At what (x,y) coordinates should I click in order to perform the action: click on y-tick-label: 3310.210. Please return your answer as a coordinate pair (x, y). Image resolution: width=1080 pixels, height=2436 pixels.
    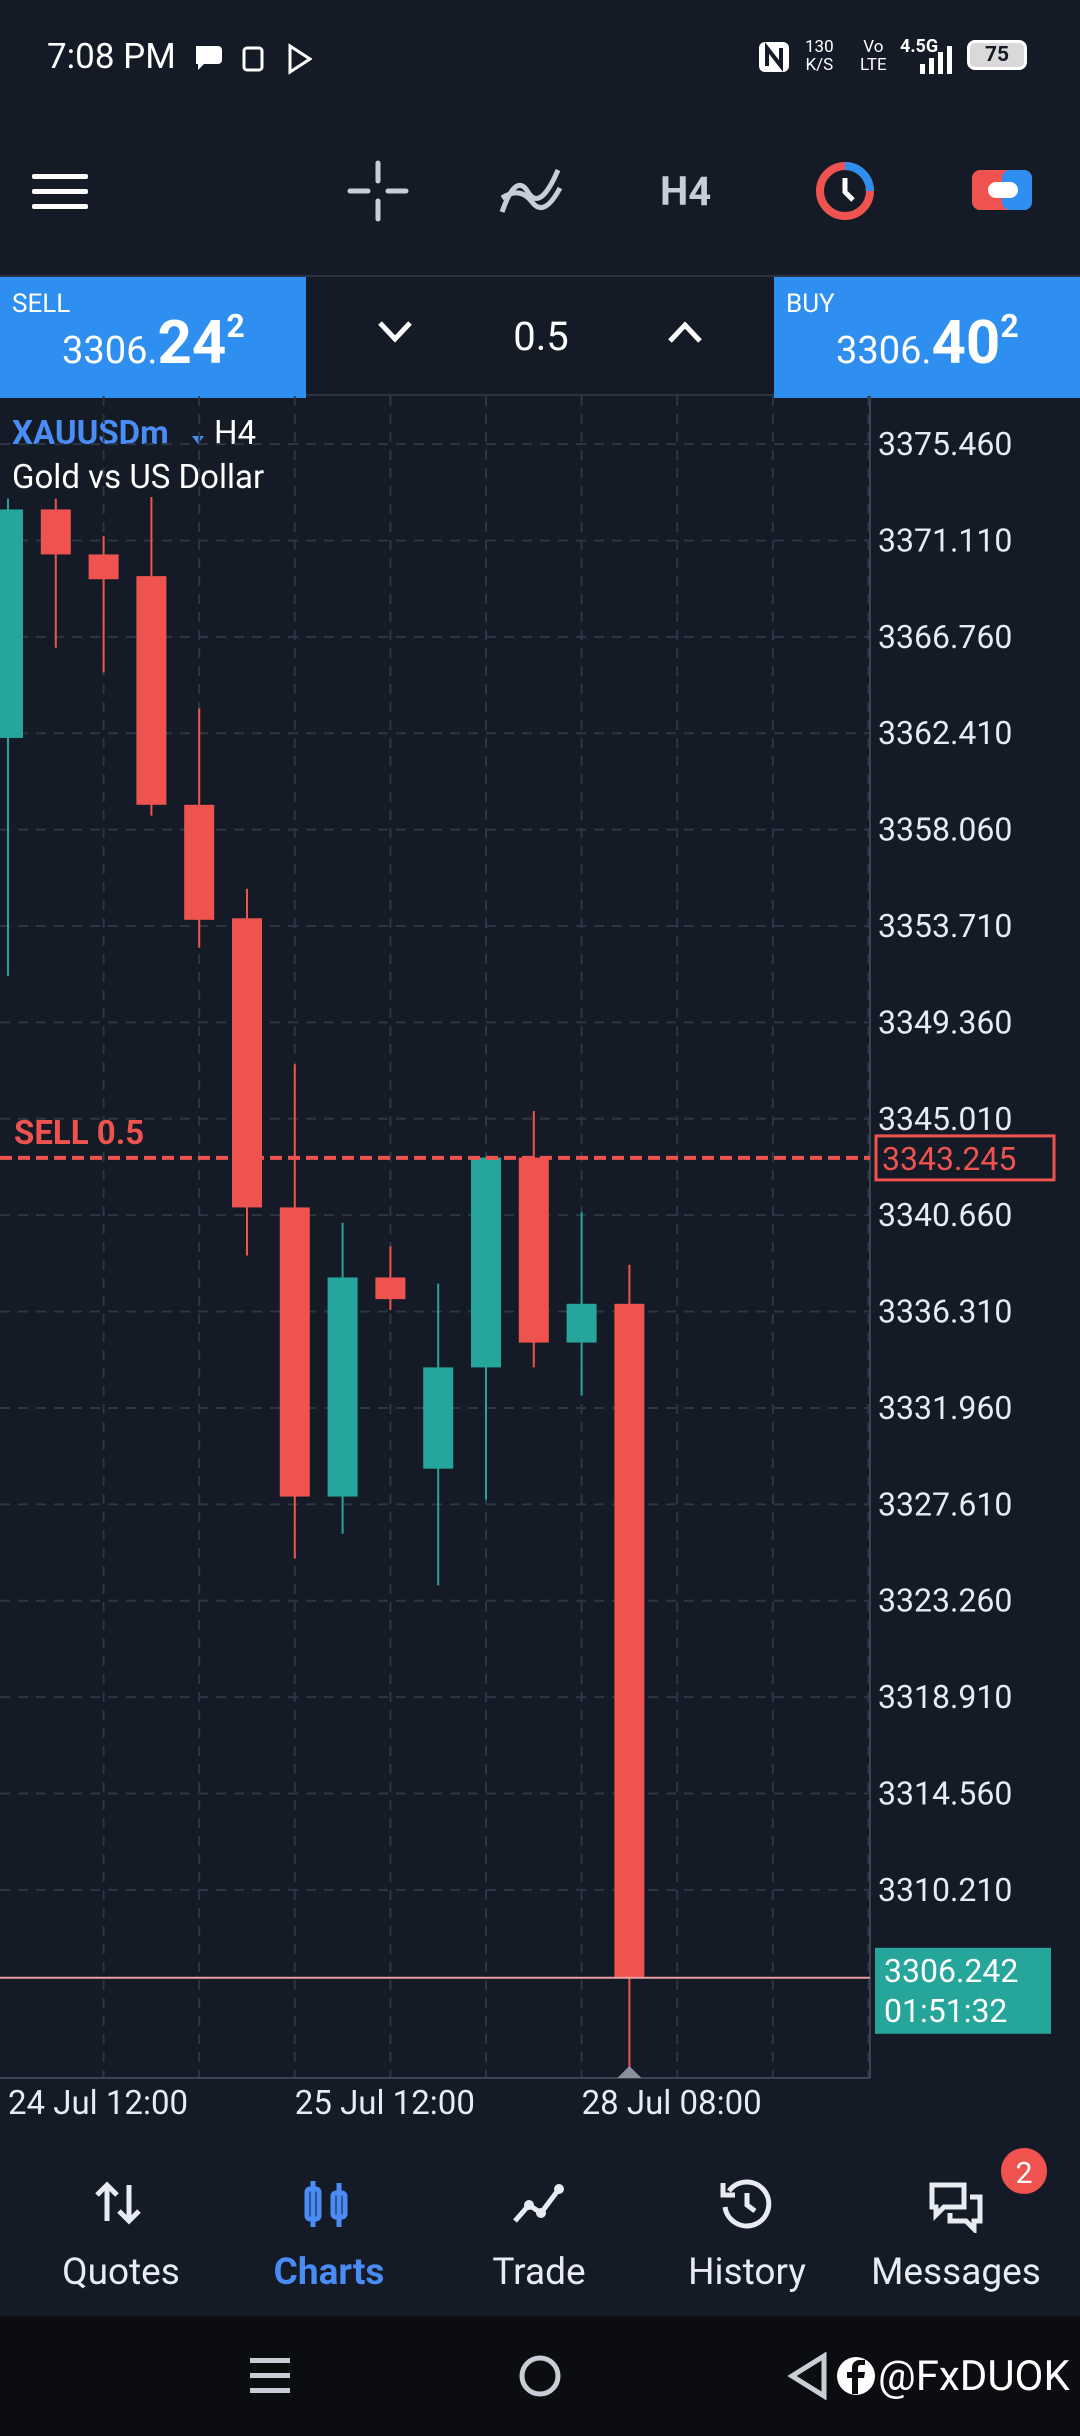
    Looking at the image, I should click on (945, 1890).